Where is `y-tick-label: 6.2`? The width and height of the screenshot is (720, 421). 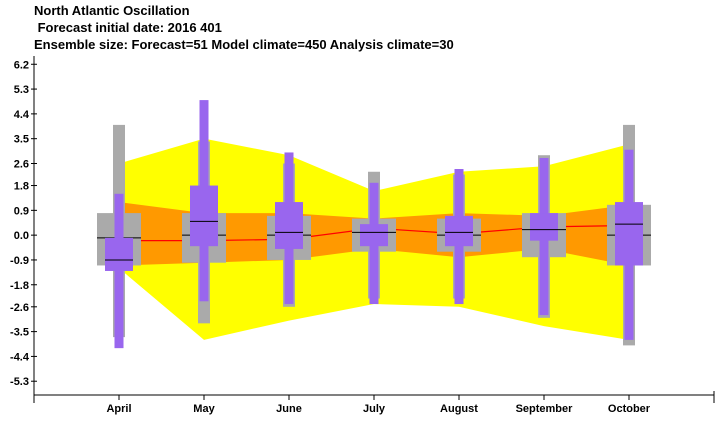
y-tick-label: 6.2 is located at coordinates (21, 65).